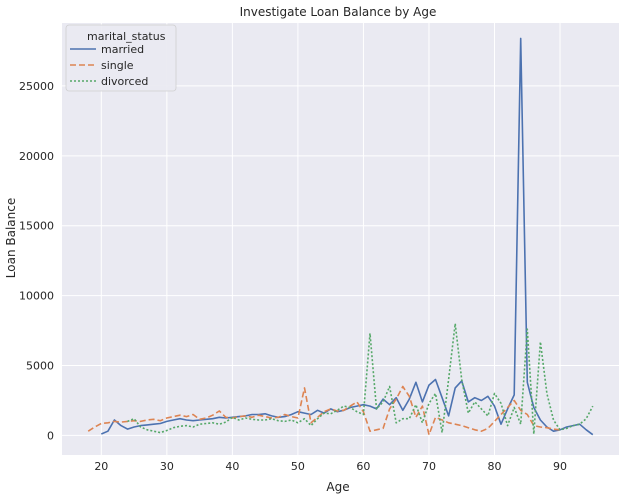 This screenshot has width=626, height=496. What do you see at coordinates (324, 410) in the screenshot?
I see `series-line-single` at bounding box center [324, 410].